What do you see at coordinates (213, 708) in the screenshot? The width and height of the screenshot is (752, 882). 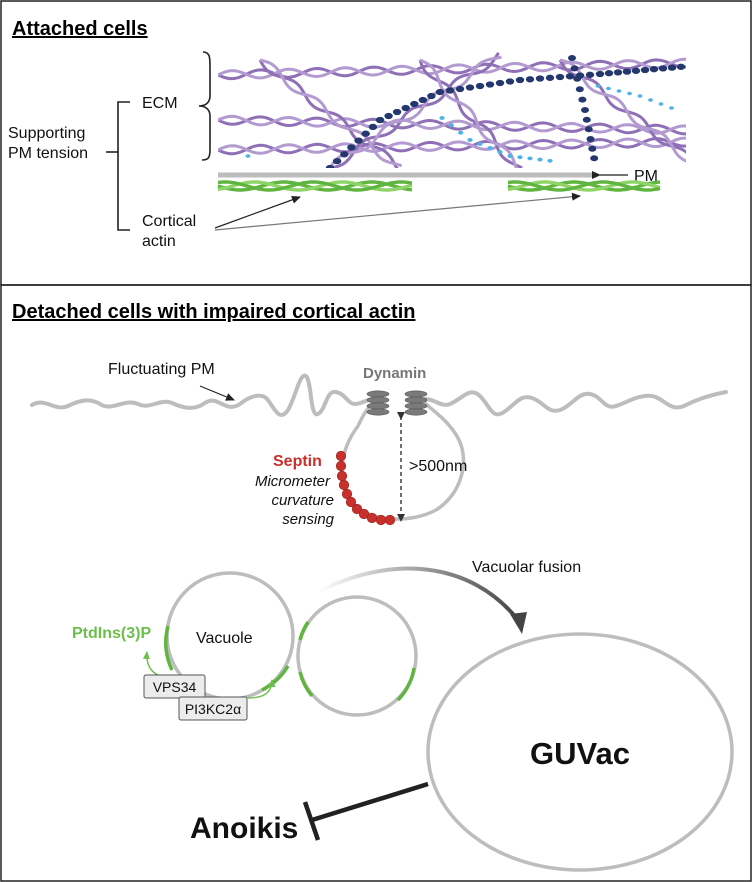 I see `pi3kc2a-box` at bounding box center [213, 708].